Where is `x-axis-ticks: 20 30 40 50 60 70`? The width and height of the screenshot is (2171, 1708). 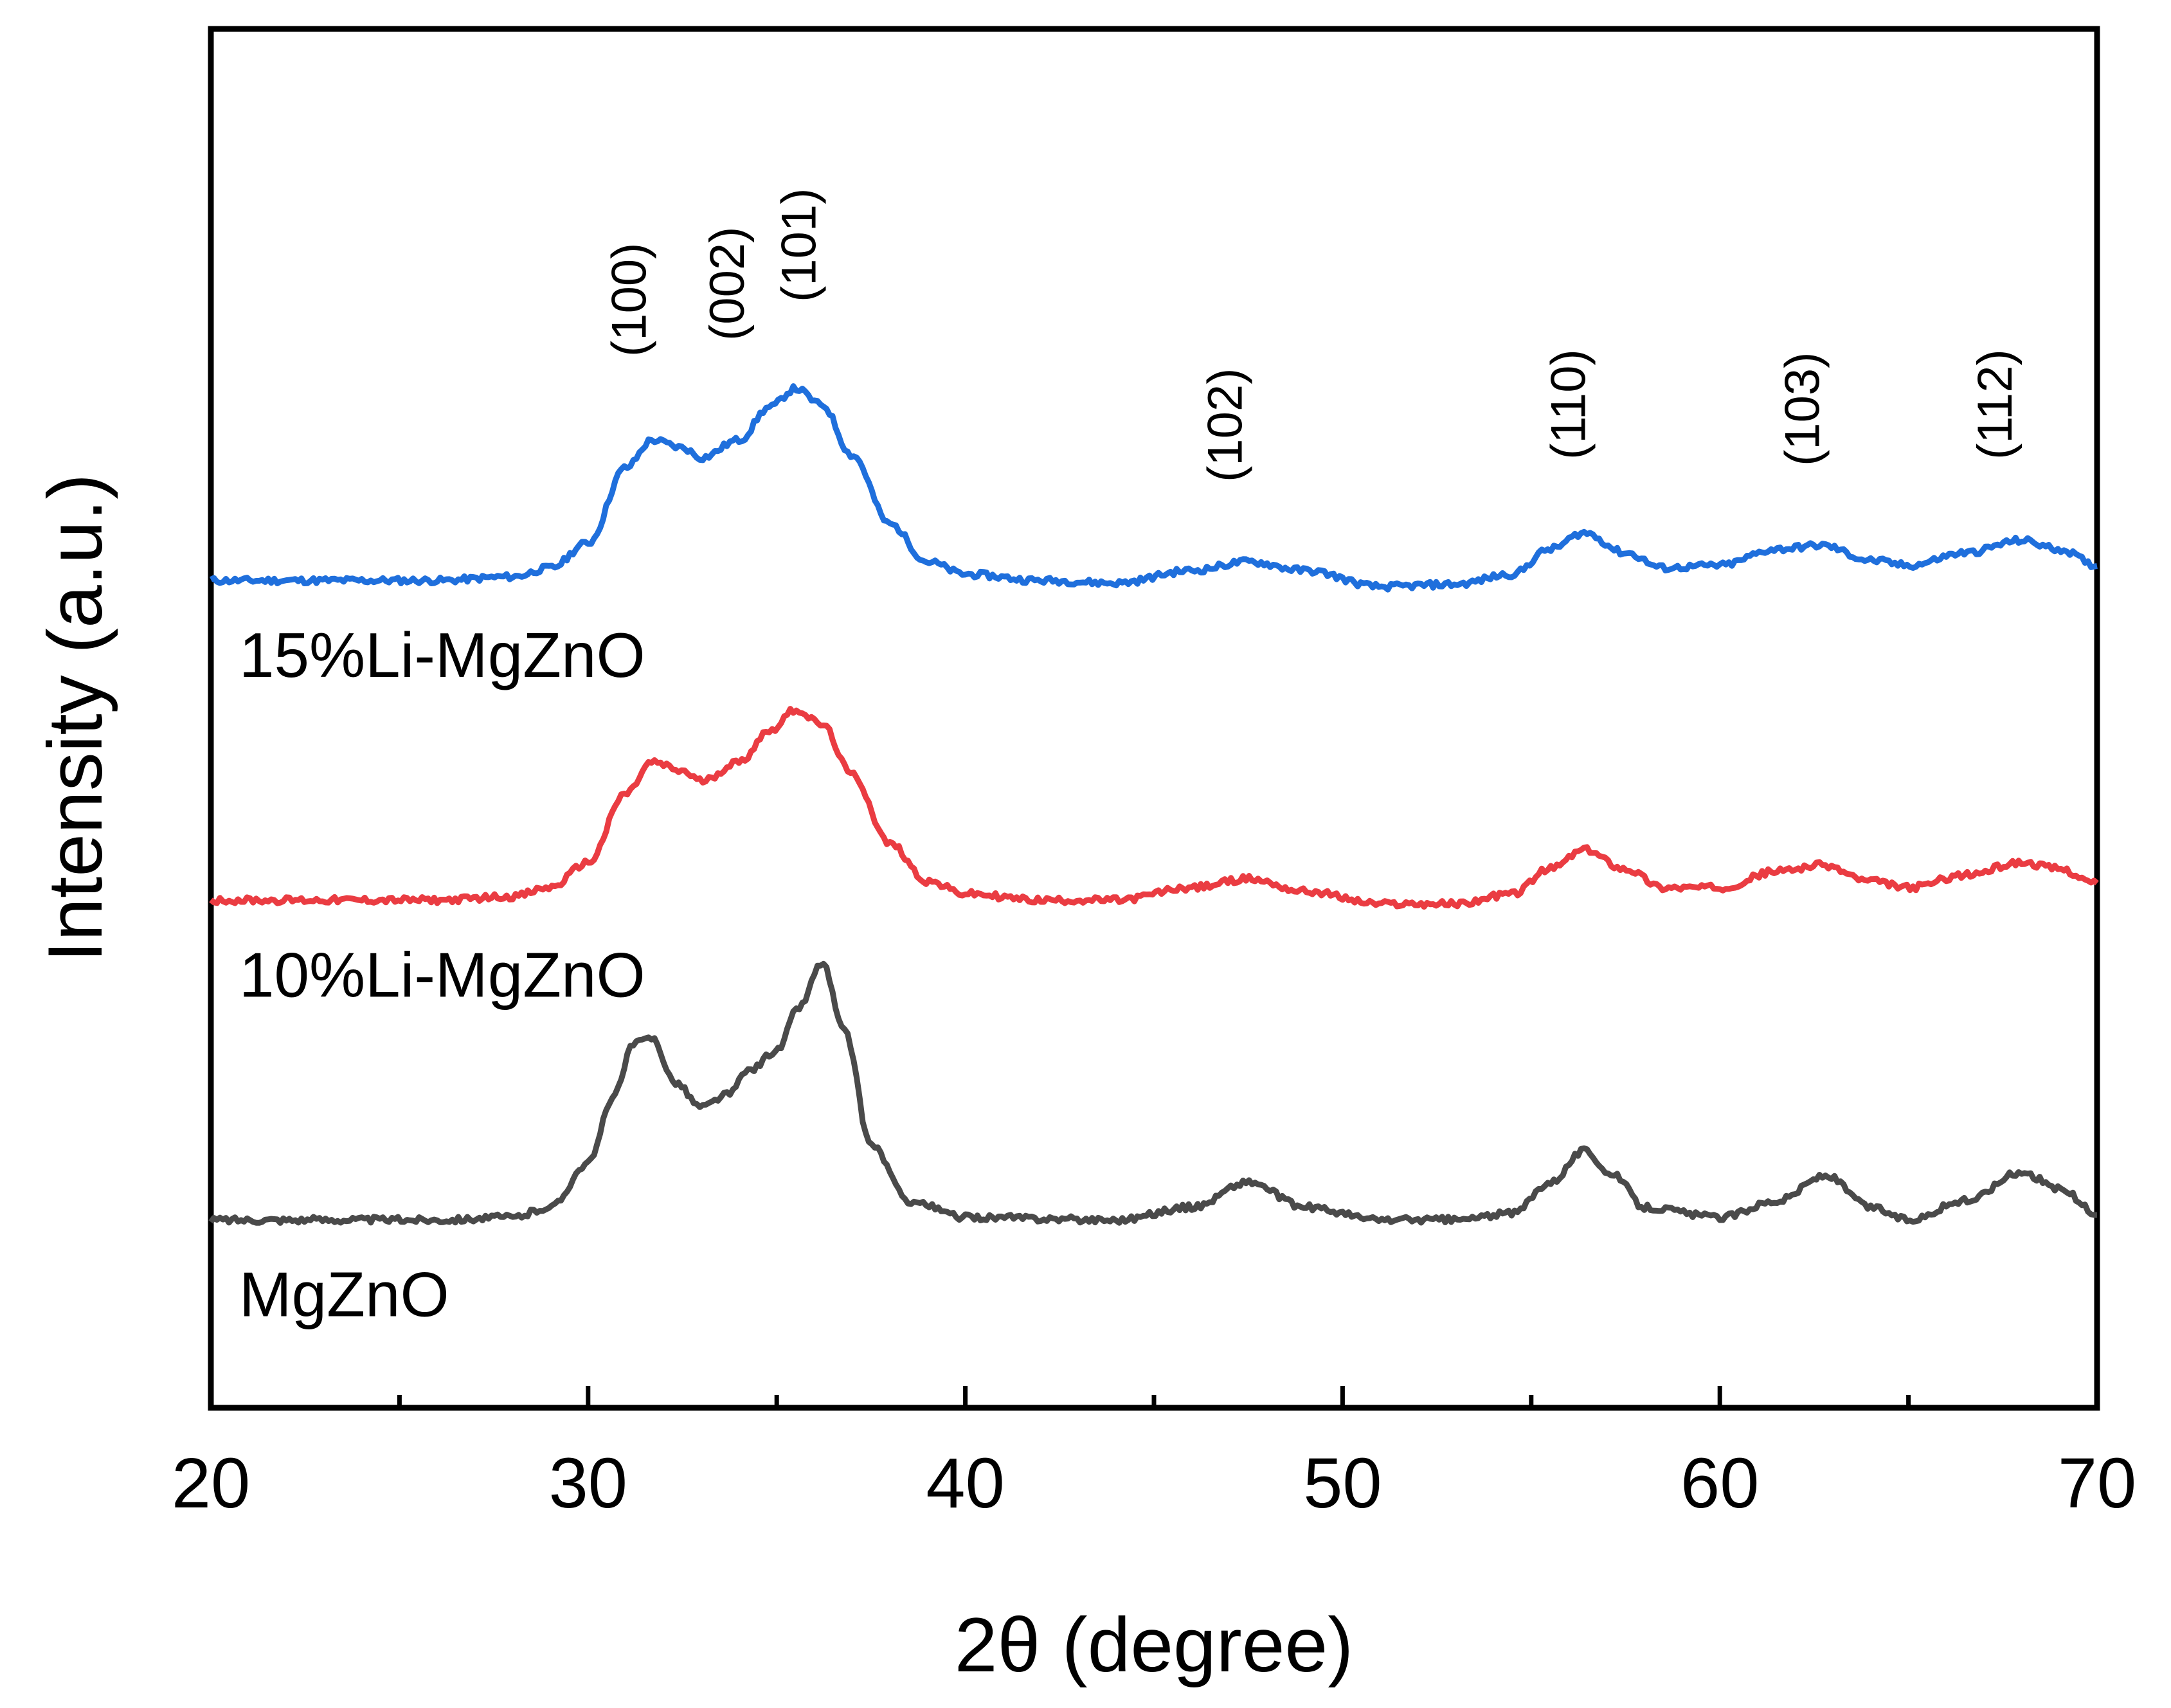 x-axis-ticks: 20 30 40 50 60 70 is located at coordinates (1154, 1454).